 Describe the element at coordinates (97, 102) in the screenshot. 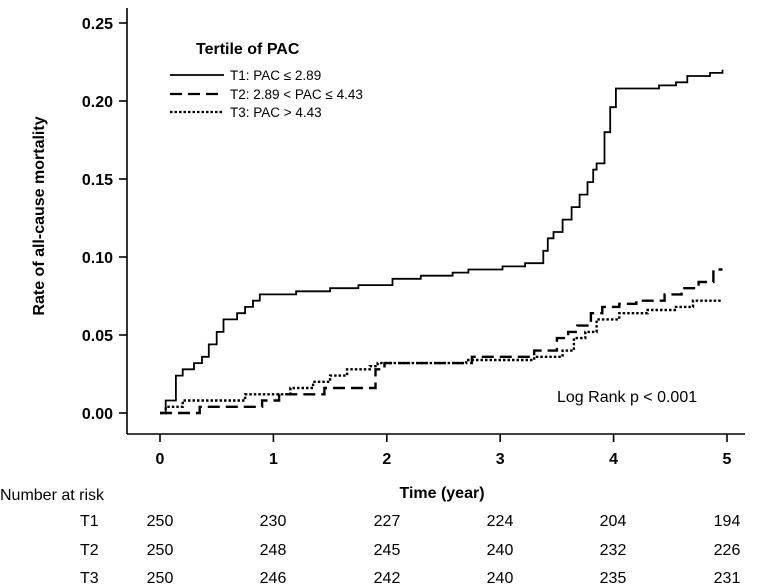

I see `y-tick-label-4: 0.20` at that location.